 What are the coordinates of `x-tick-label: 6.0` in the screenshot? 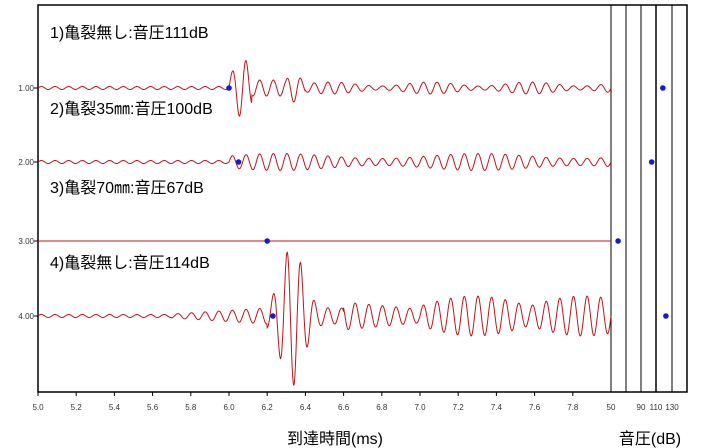 It's located at (229, 407).